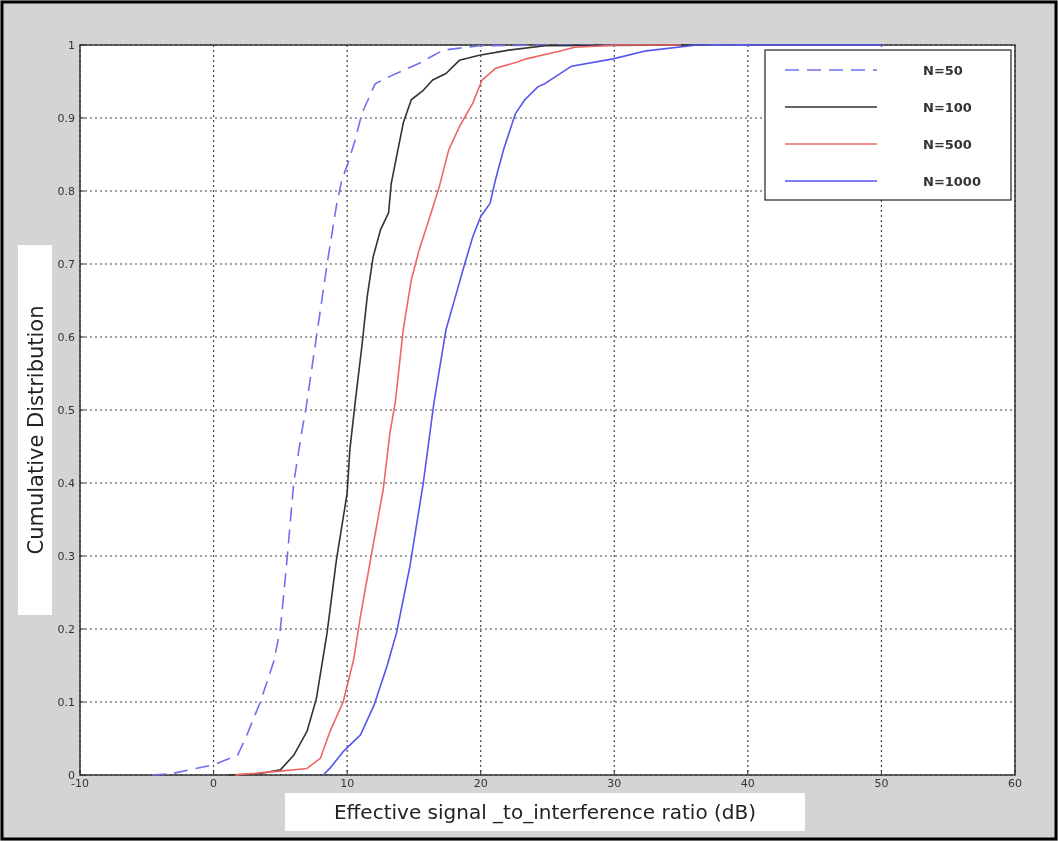 The width and height of the screenshot is (1058, 841). What do you see at coordinates (747, 783) in the screenshot?
I see `x-tick-label: 40` at bounding box center [747, 783].